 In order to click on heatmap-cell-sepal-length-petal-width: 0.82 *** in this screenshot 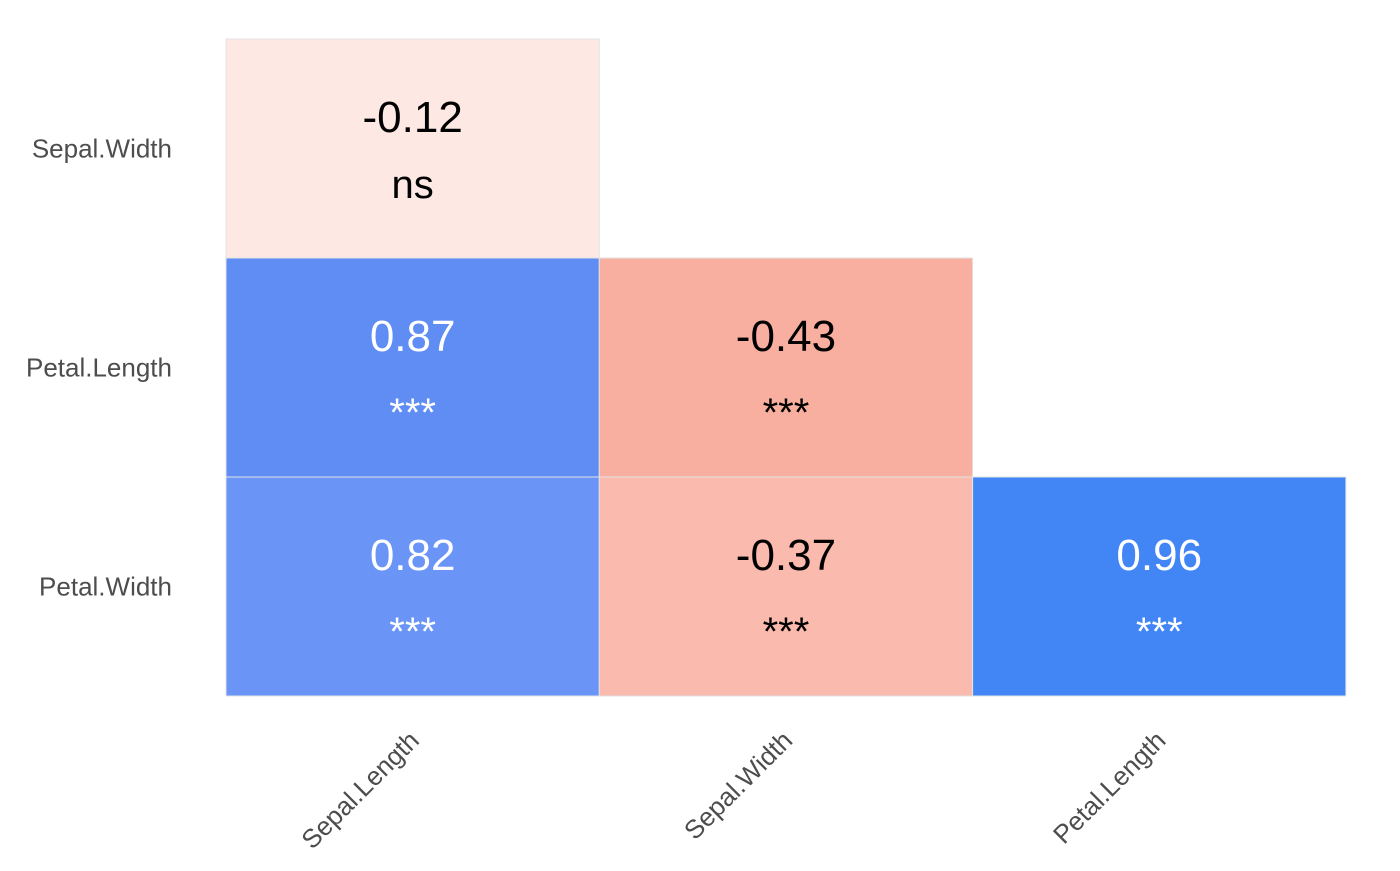, I will do `click(412, 586)`.